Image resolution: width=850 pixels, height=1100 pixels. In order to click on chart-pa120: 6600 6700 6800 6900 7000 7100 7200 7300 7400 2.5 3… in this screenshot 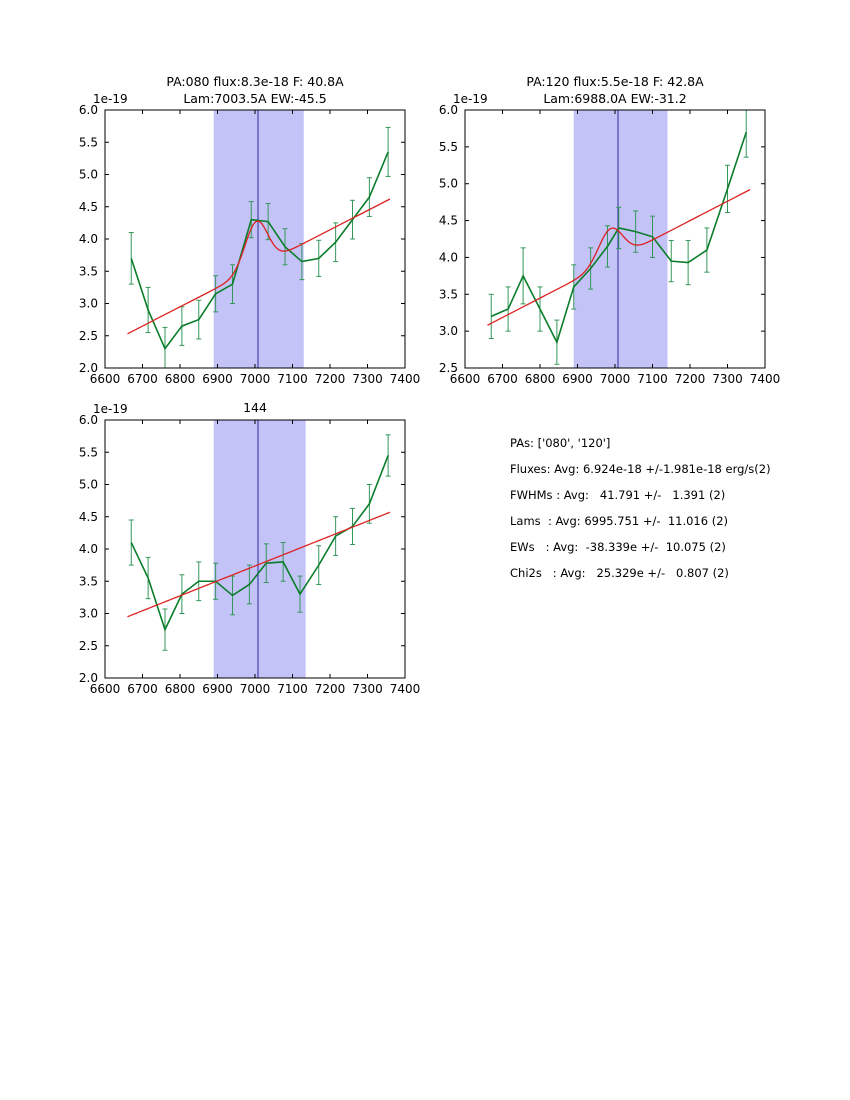, I will do `click(610, 237)`.